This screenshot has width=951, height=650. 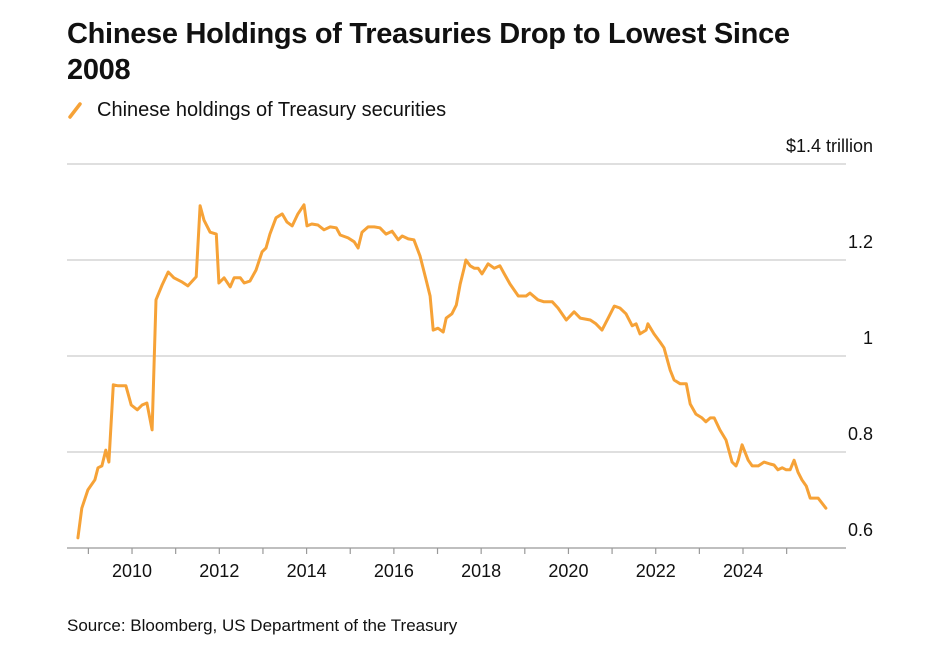 I want to click on y-tick-label: 1, so click(x=868, y=338).